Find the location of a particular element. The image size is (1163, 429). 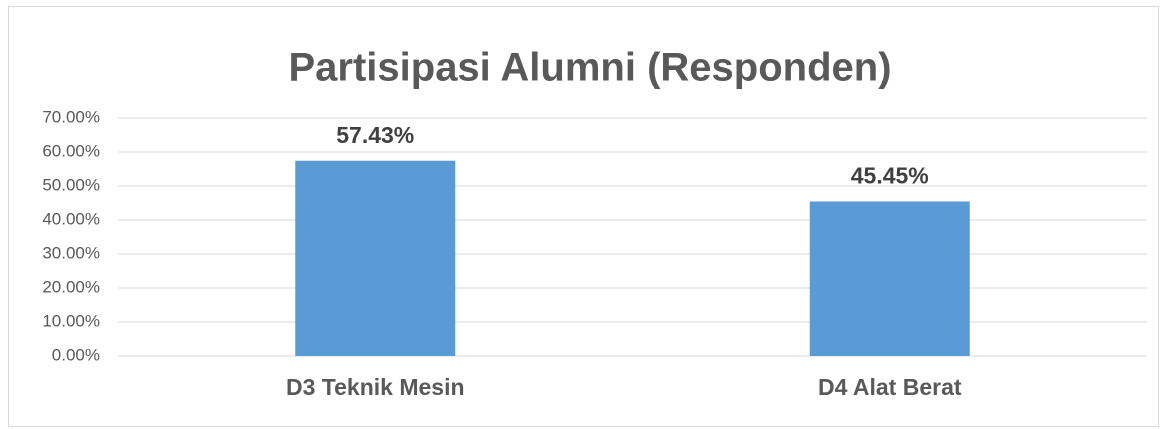

x-tick-label: D3 Teknik Mesin is located at coordinates (375, 387).